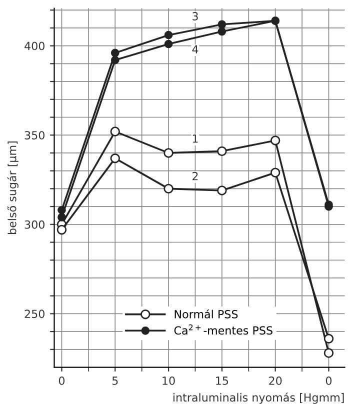 Image resolution: width=350 pixels, height=415 pixels. Describe the element at coordinates (34, 135) in the screenshot. I see `y-tick-label: 350` at that location.